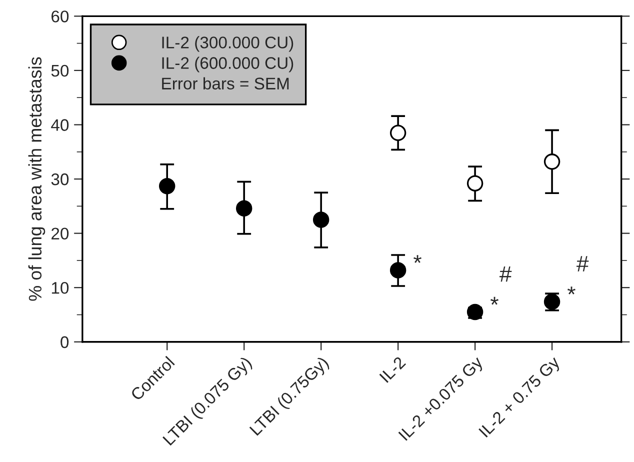 This screenshot has height=462, width=634. Describe the element at coordinates (392, 369) in the screenshot. I see `x-tick-label: IL-2` at that location.